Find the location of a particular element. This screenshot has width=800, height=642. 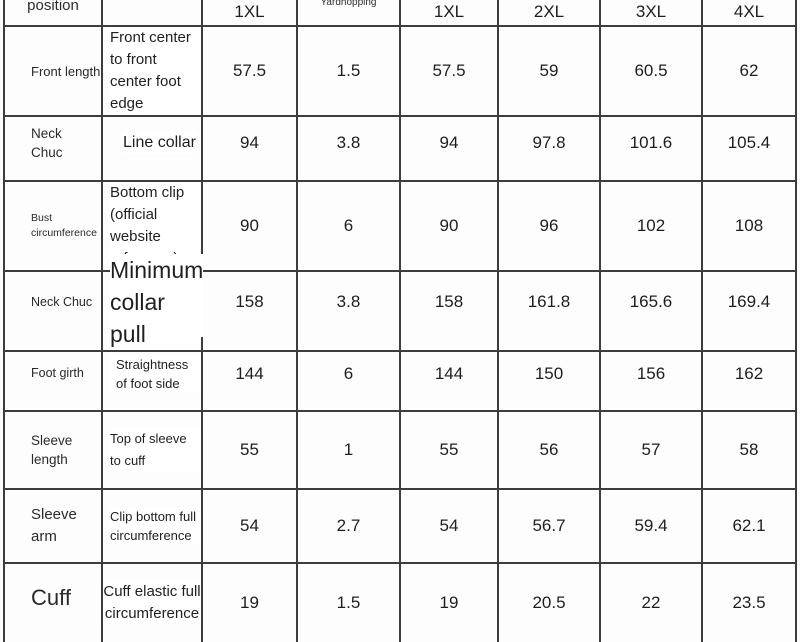

row-description-label: Line collar is located at coordinates (159, 143).